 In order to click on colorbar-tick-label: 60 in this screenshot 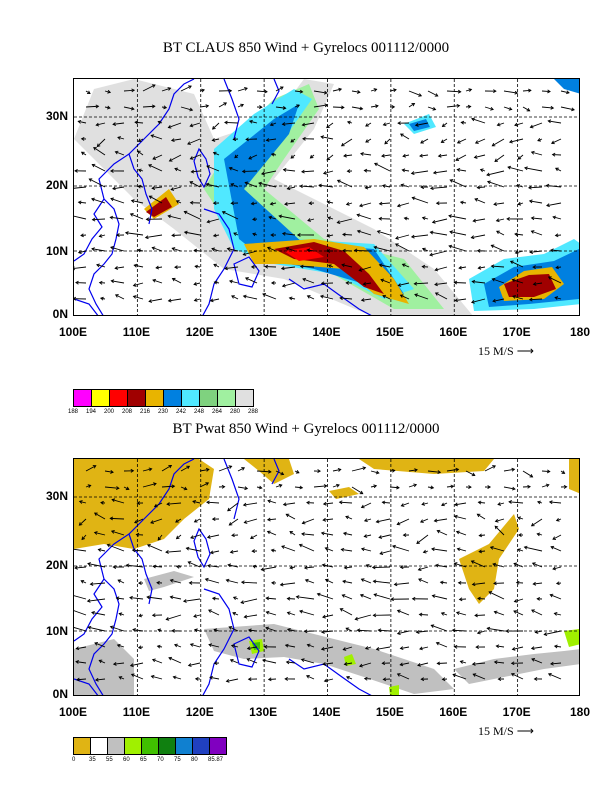, I will do `click(126, 760)`.